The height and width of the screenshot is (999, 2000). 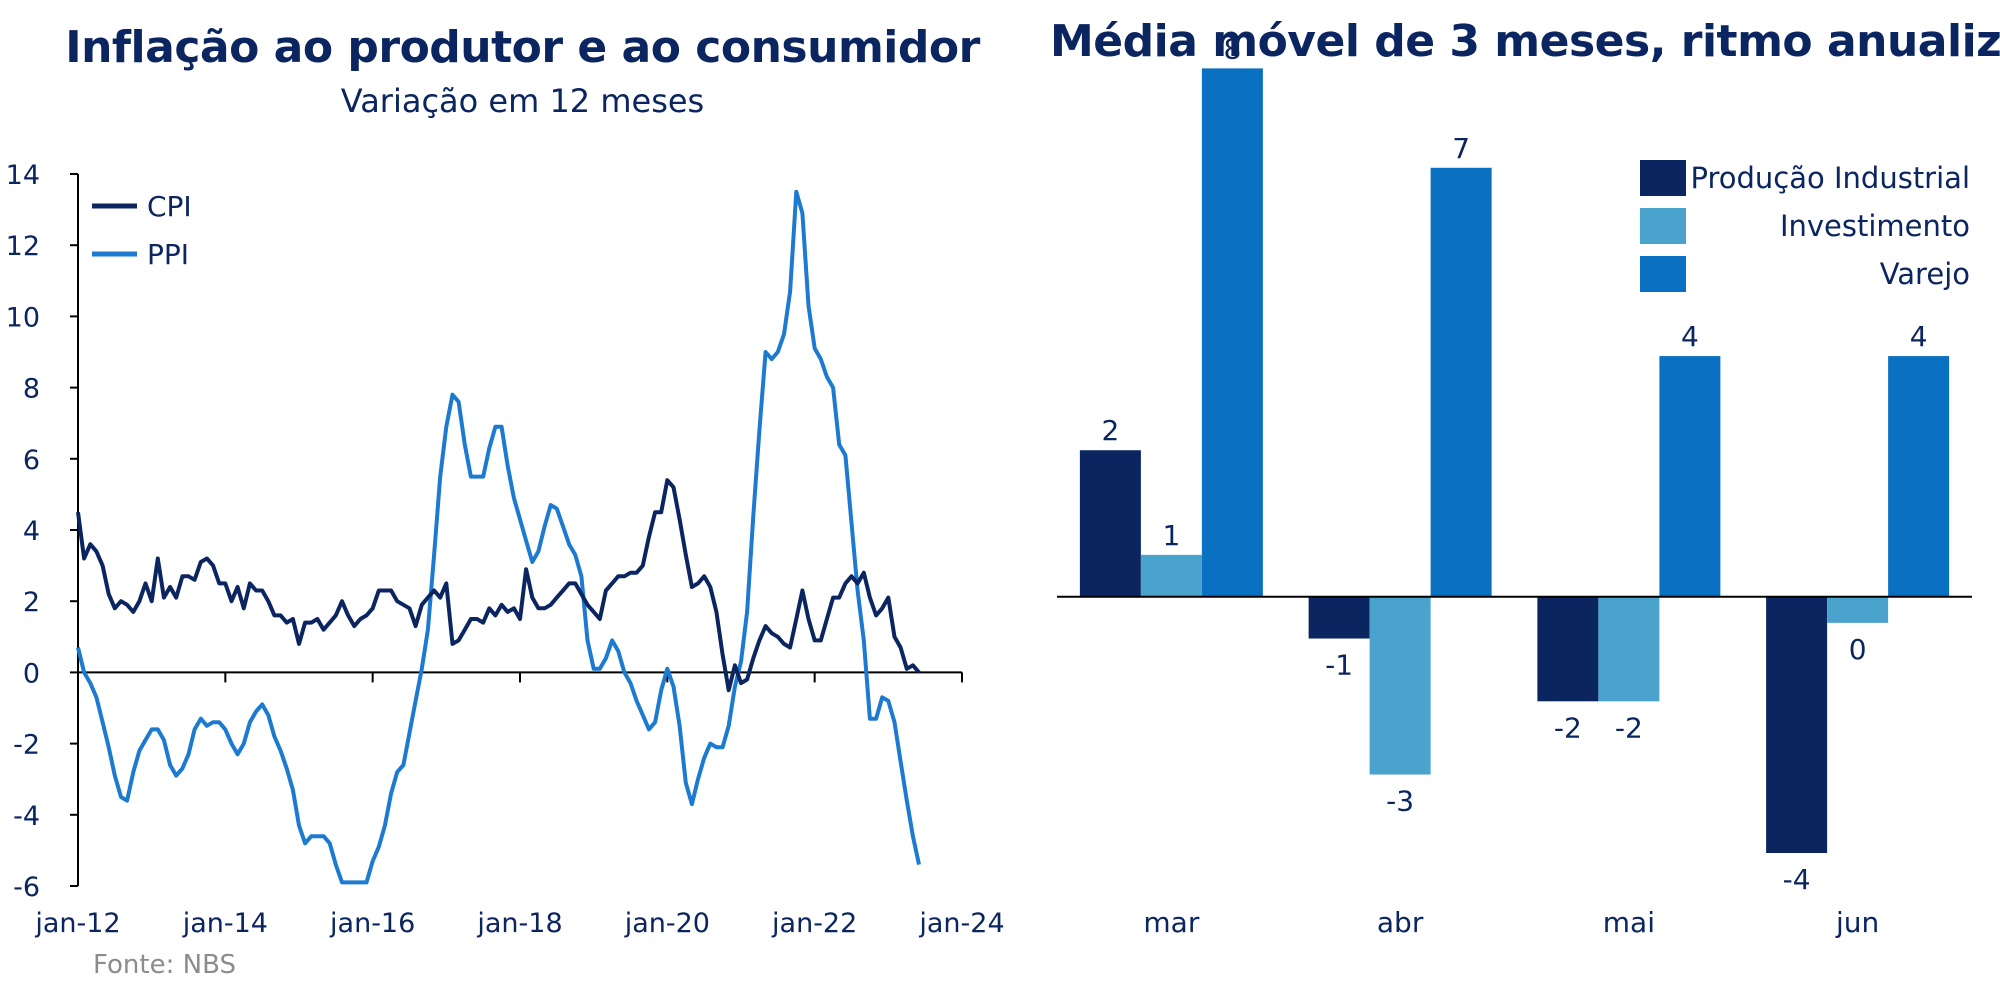 I want to click on bar-data-label: 7, so click(x=1461, y=148).